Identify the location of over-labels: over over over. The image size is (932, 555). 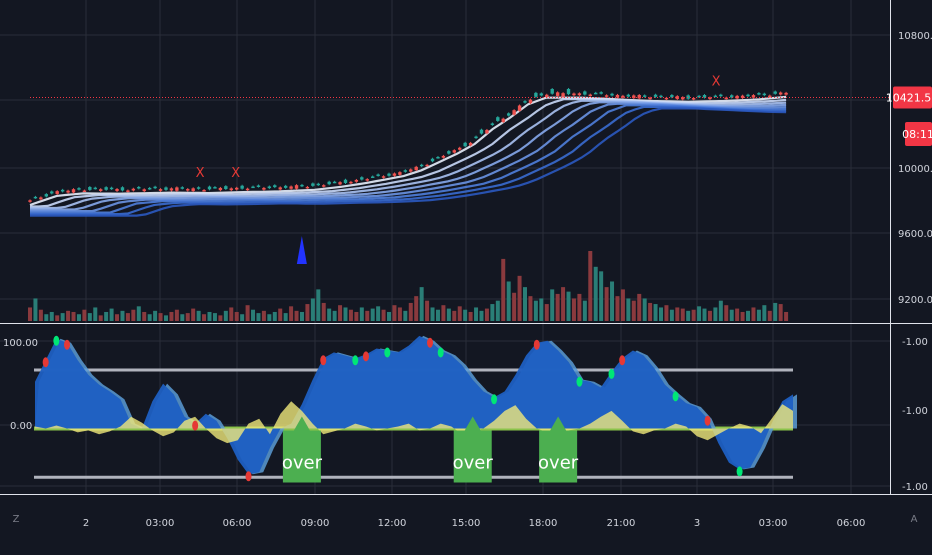
(430, 449).